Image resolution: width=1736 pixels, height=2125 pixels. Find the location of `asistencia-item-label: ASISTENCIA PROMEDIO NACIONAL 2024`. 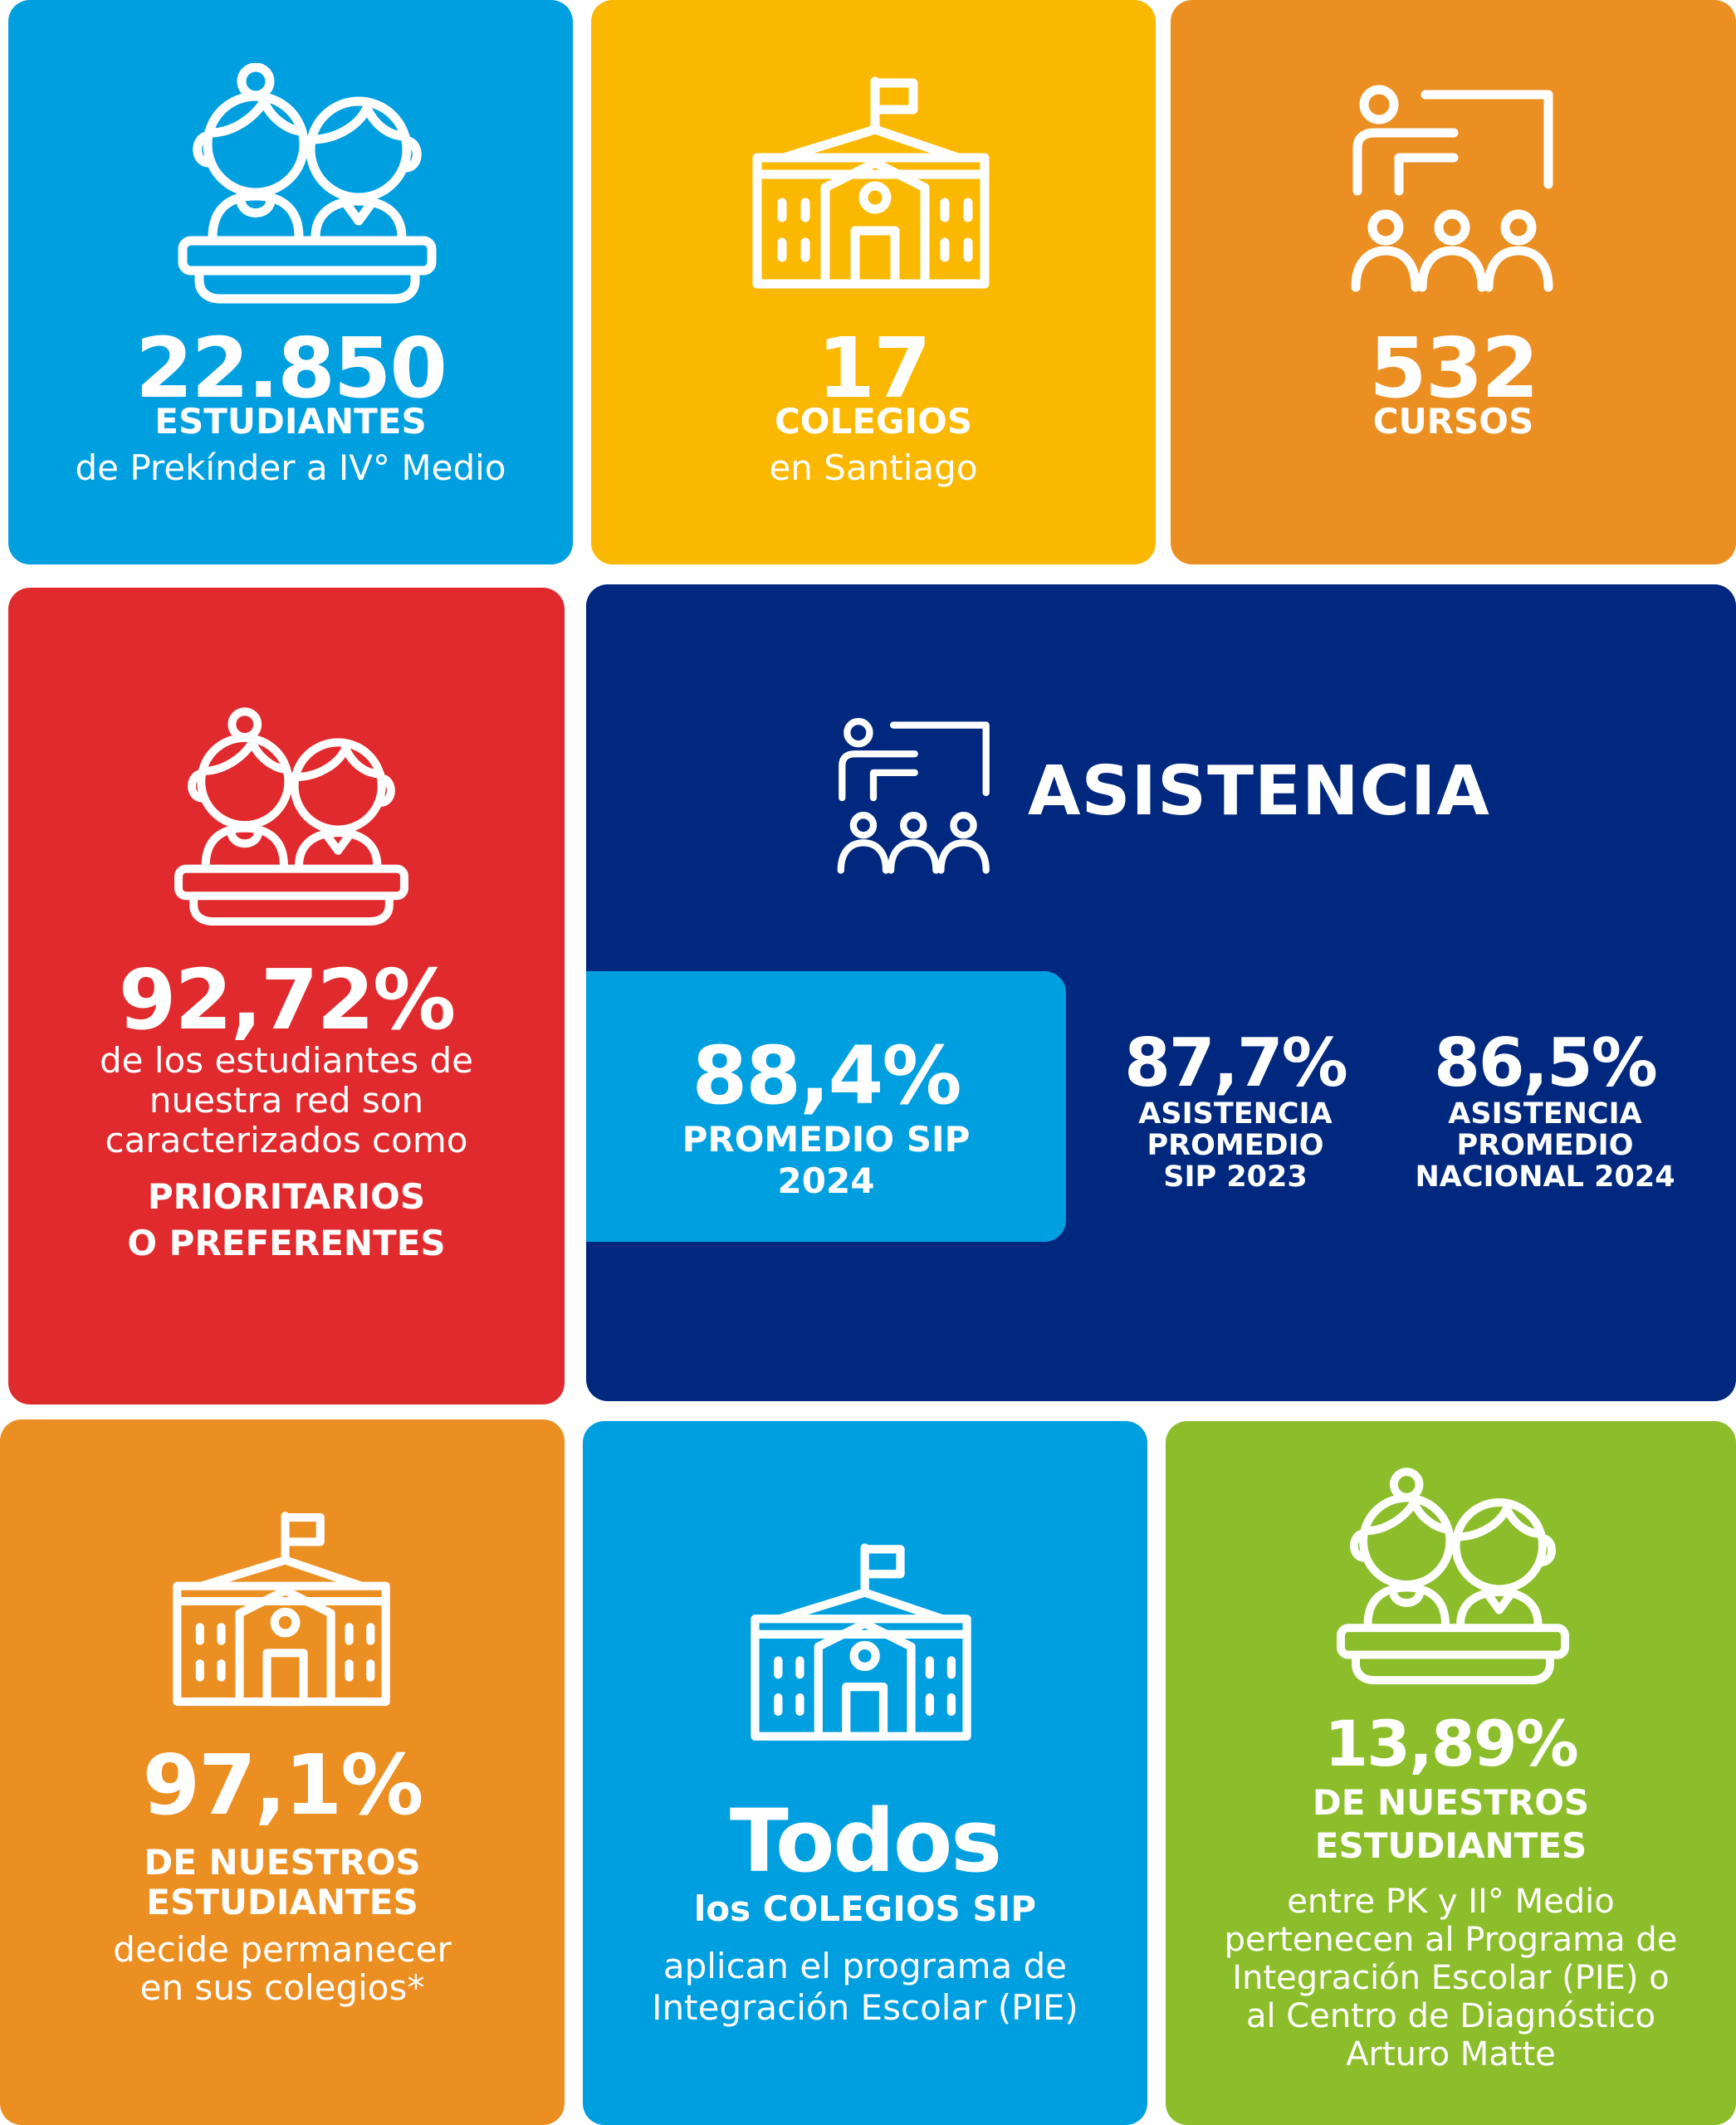

asistencia-item-label: ASISTENCIA PROMEDIO NACIONAL 2024 is located at coordinates (1545, 1145).